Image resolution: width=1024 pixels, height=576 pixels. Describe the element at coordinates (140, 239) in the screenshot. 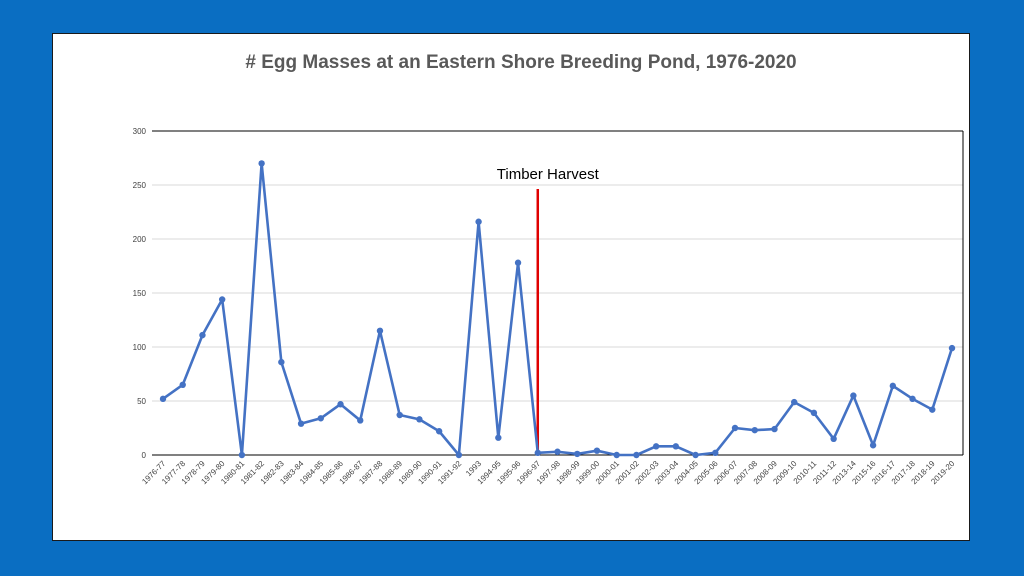

I see `y-tick-label: 200` at that location.